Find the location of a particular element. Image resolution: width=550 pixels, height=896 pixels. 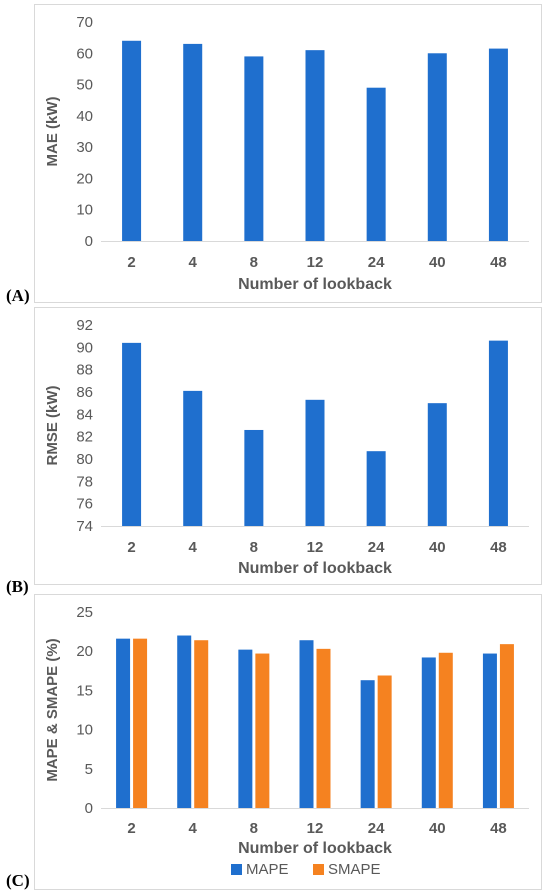

panel-label-b: (B) is located at coordinates (17, 586).